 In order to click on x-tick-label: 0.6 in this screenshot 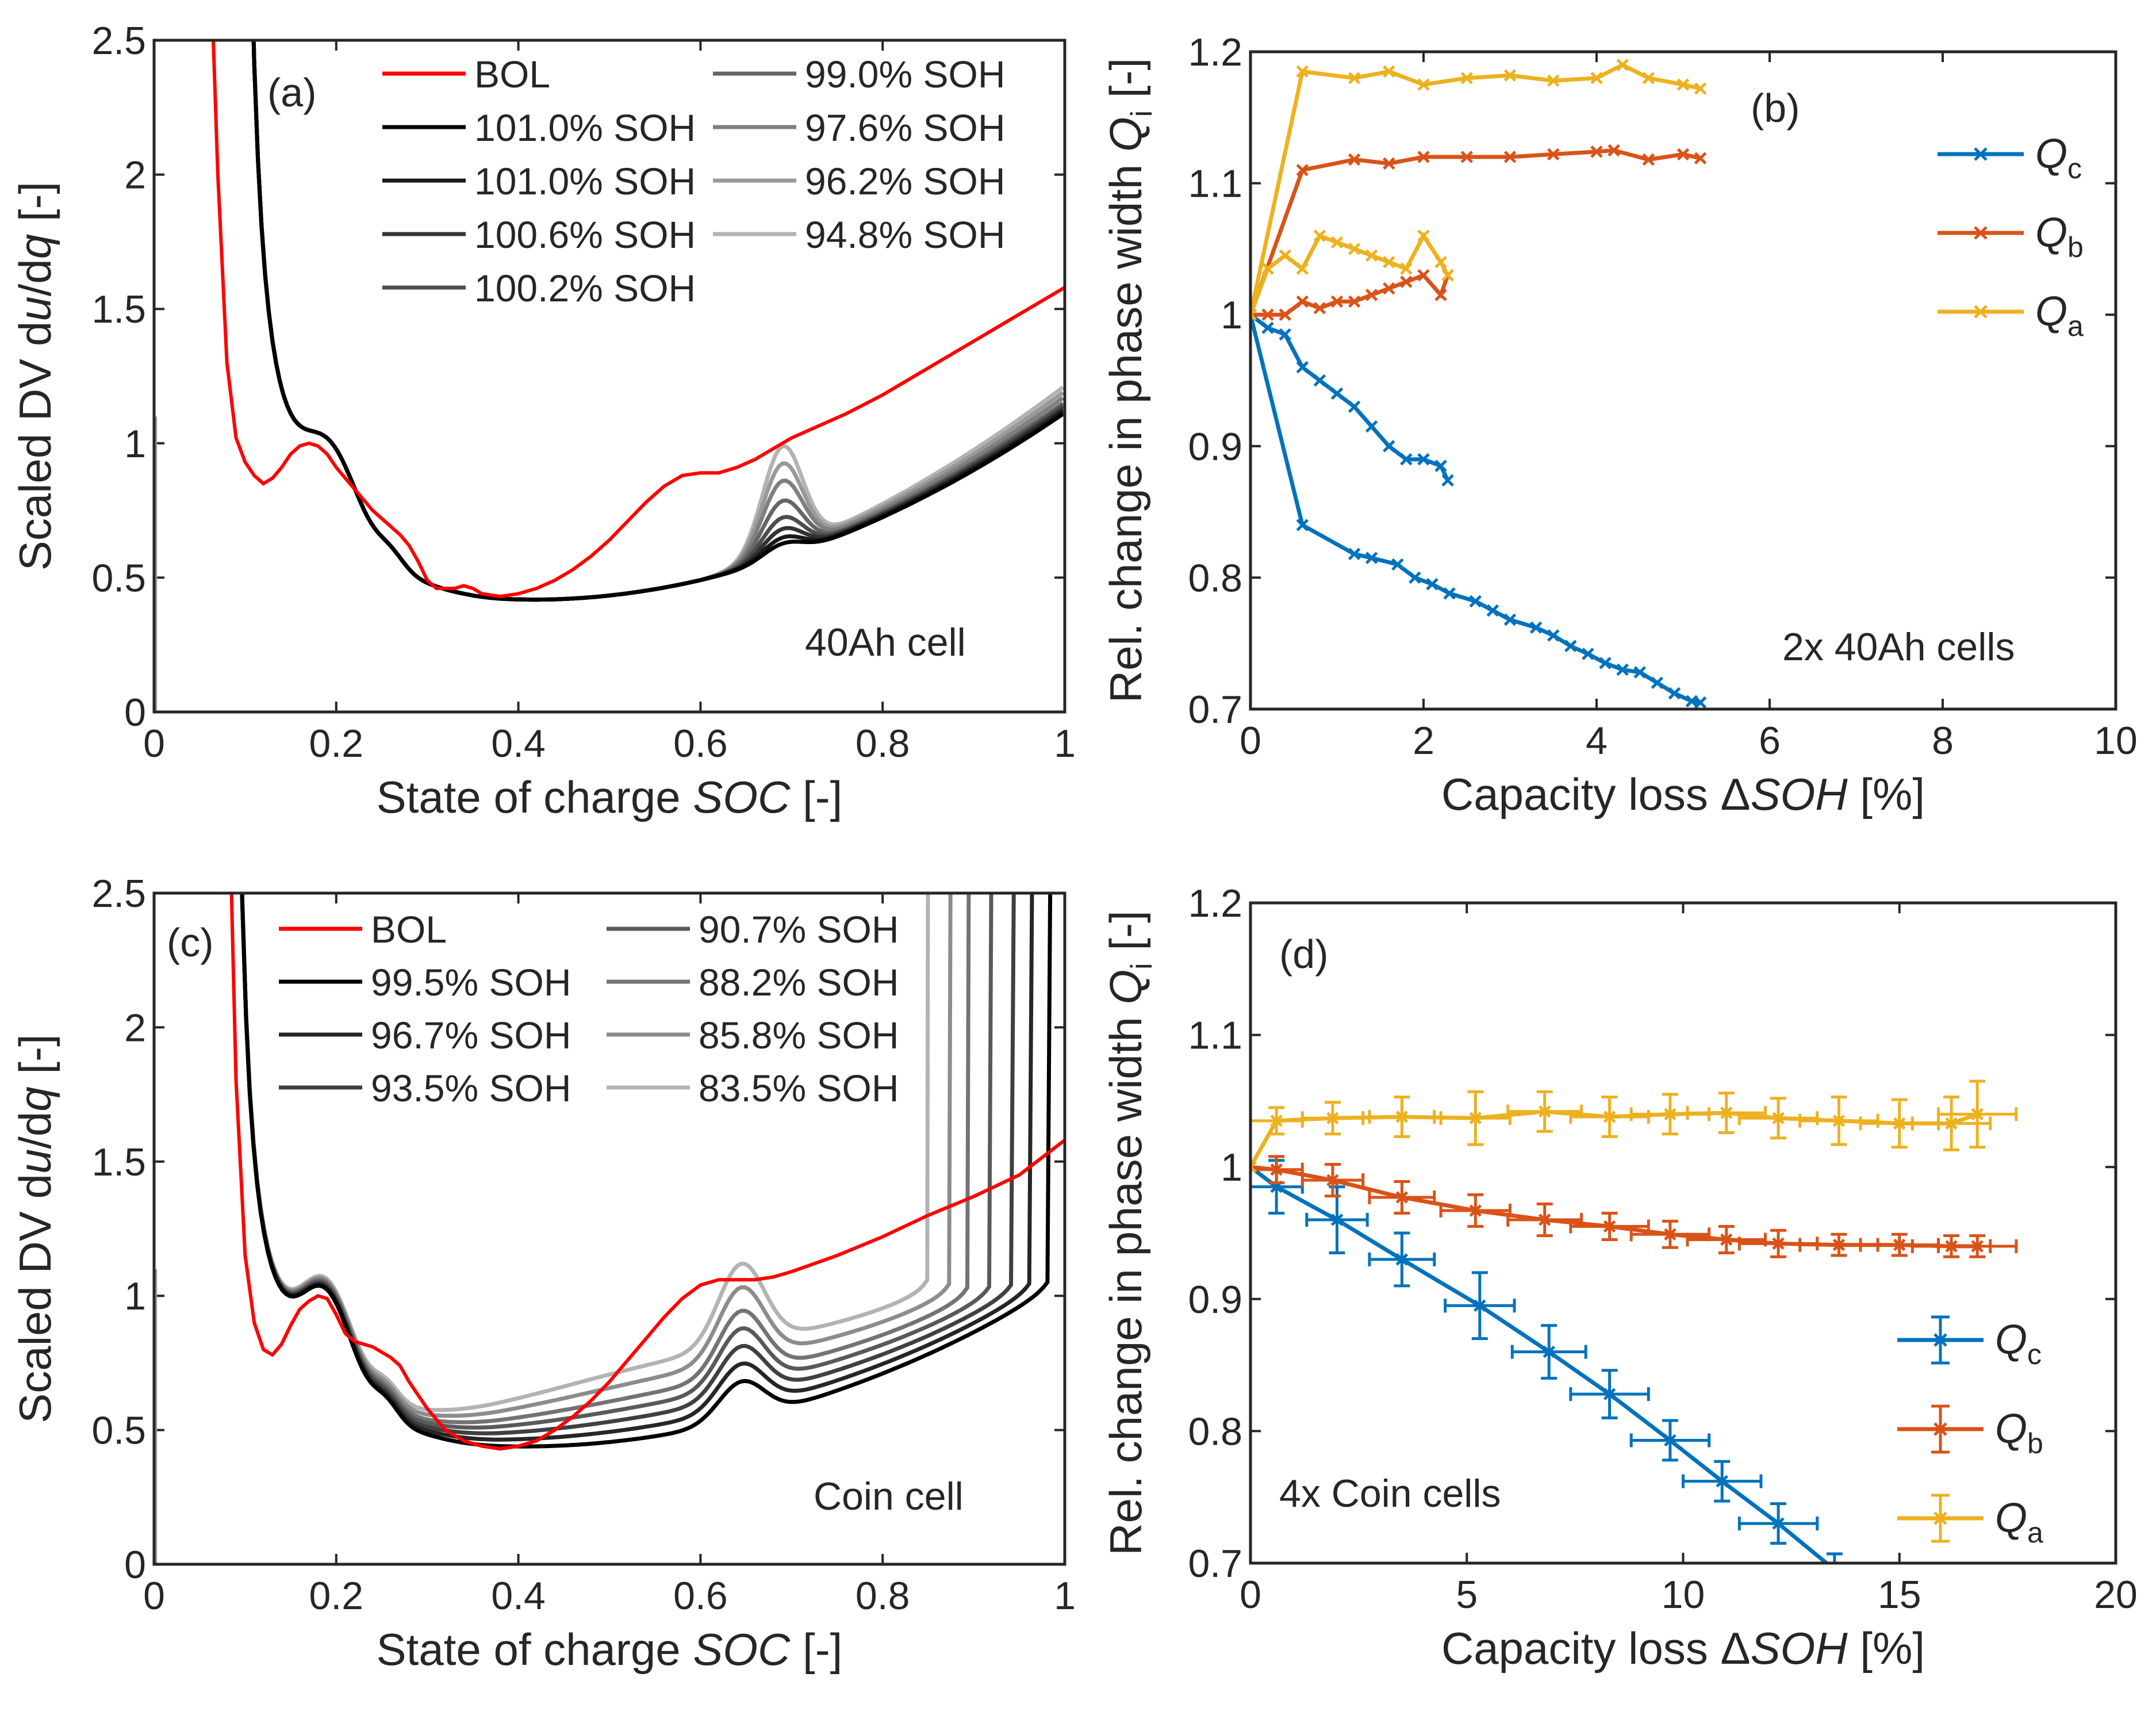, I will do `click(700, 1596)`.